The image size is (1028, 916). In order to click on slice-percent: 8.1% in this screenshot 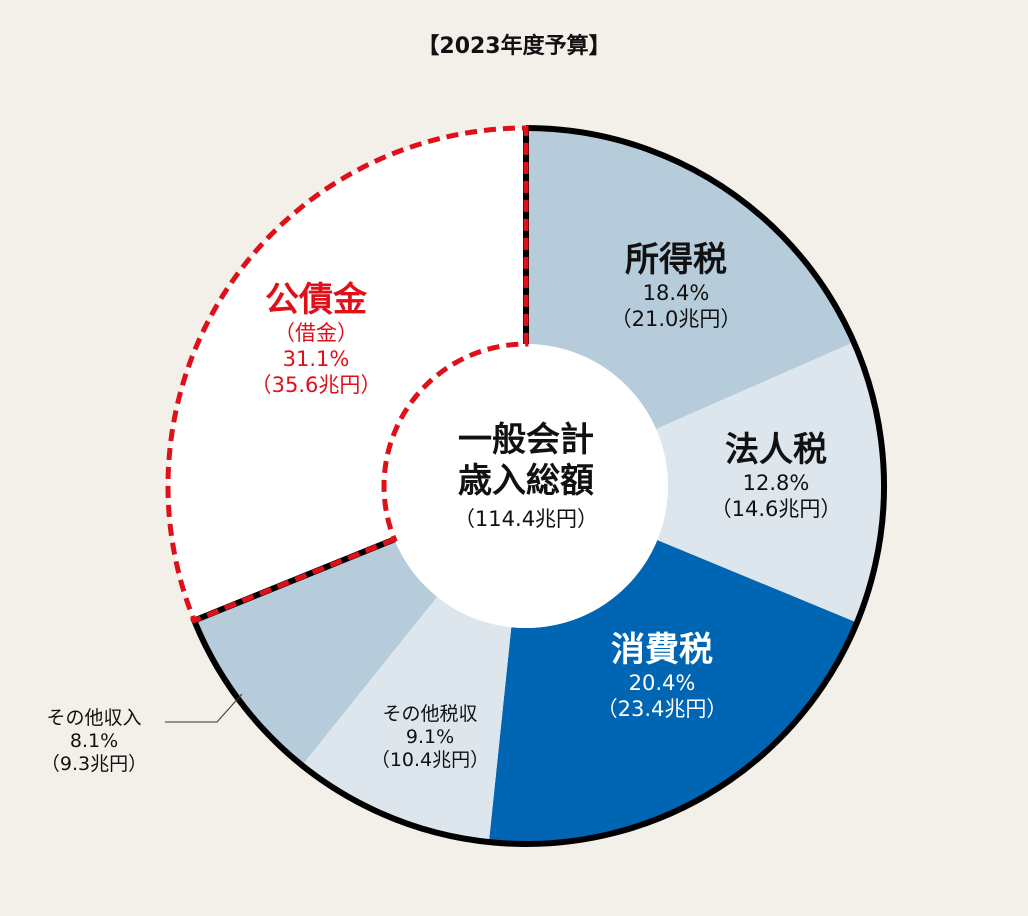, I will do `click(94, 741)`.